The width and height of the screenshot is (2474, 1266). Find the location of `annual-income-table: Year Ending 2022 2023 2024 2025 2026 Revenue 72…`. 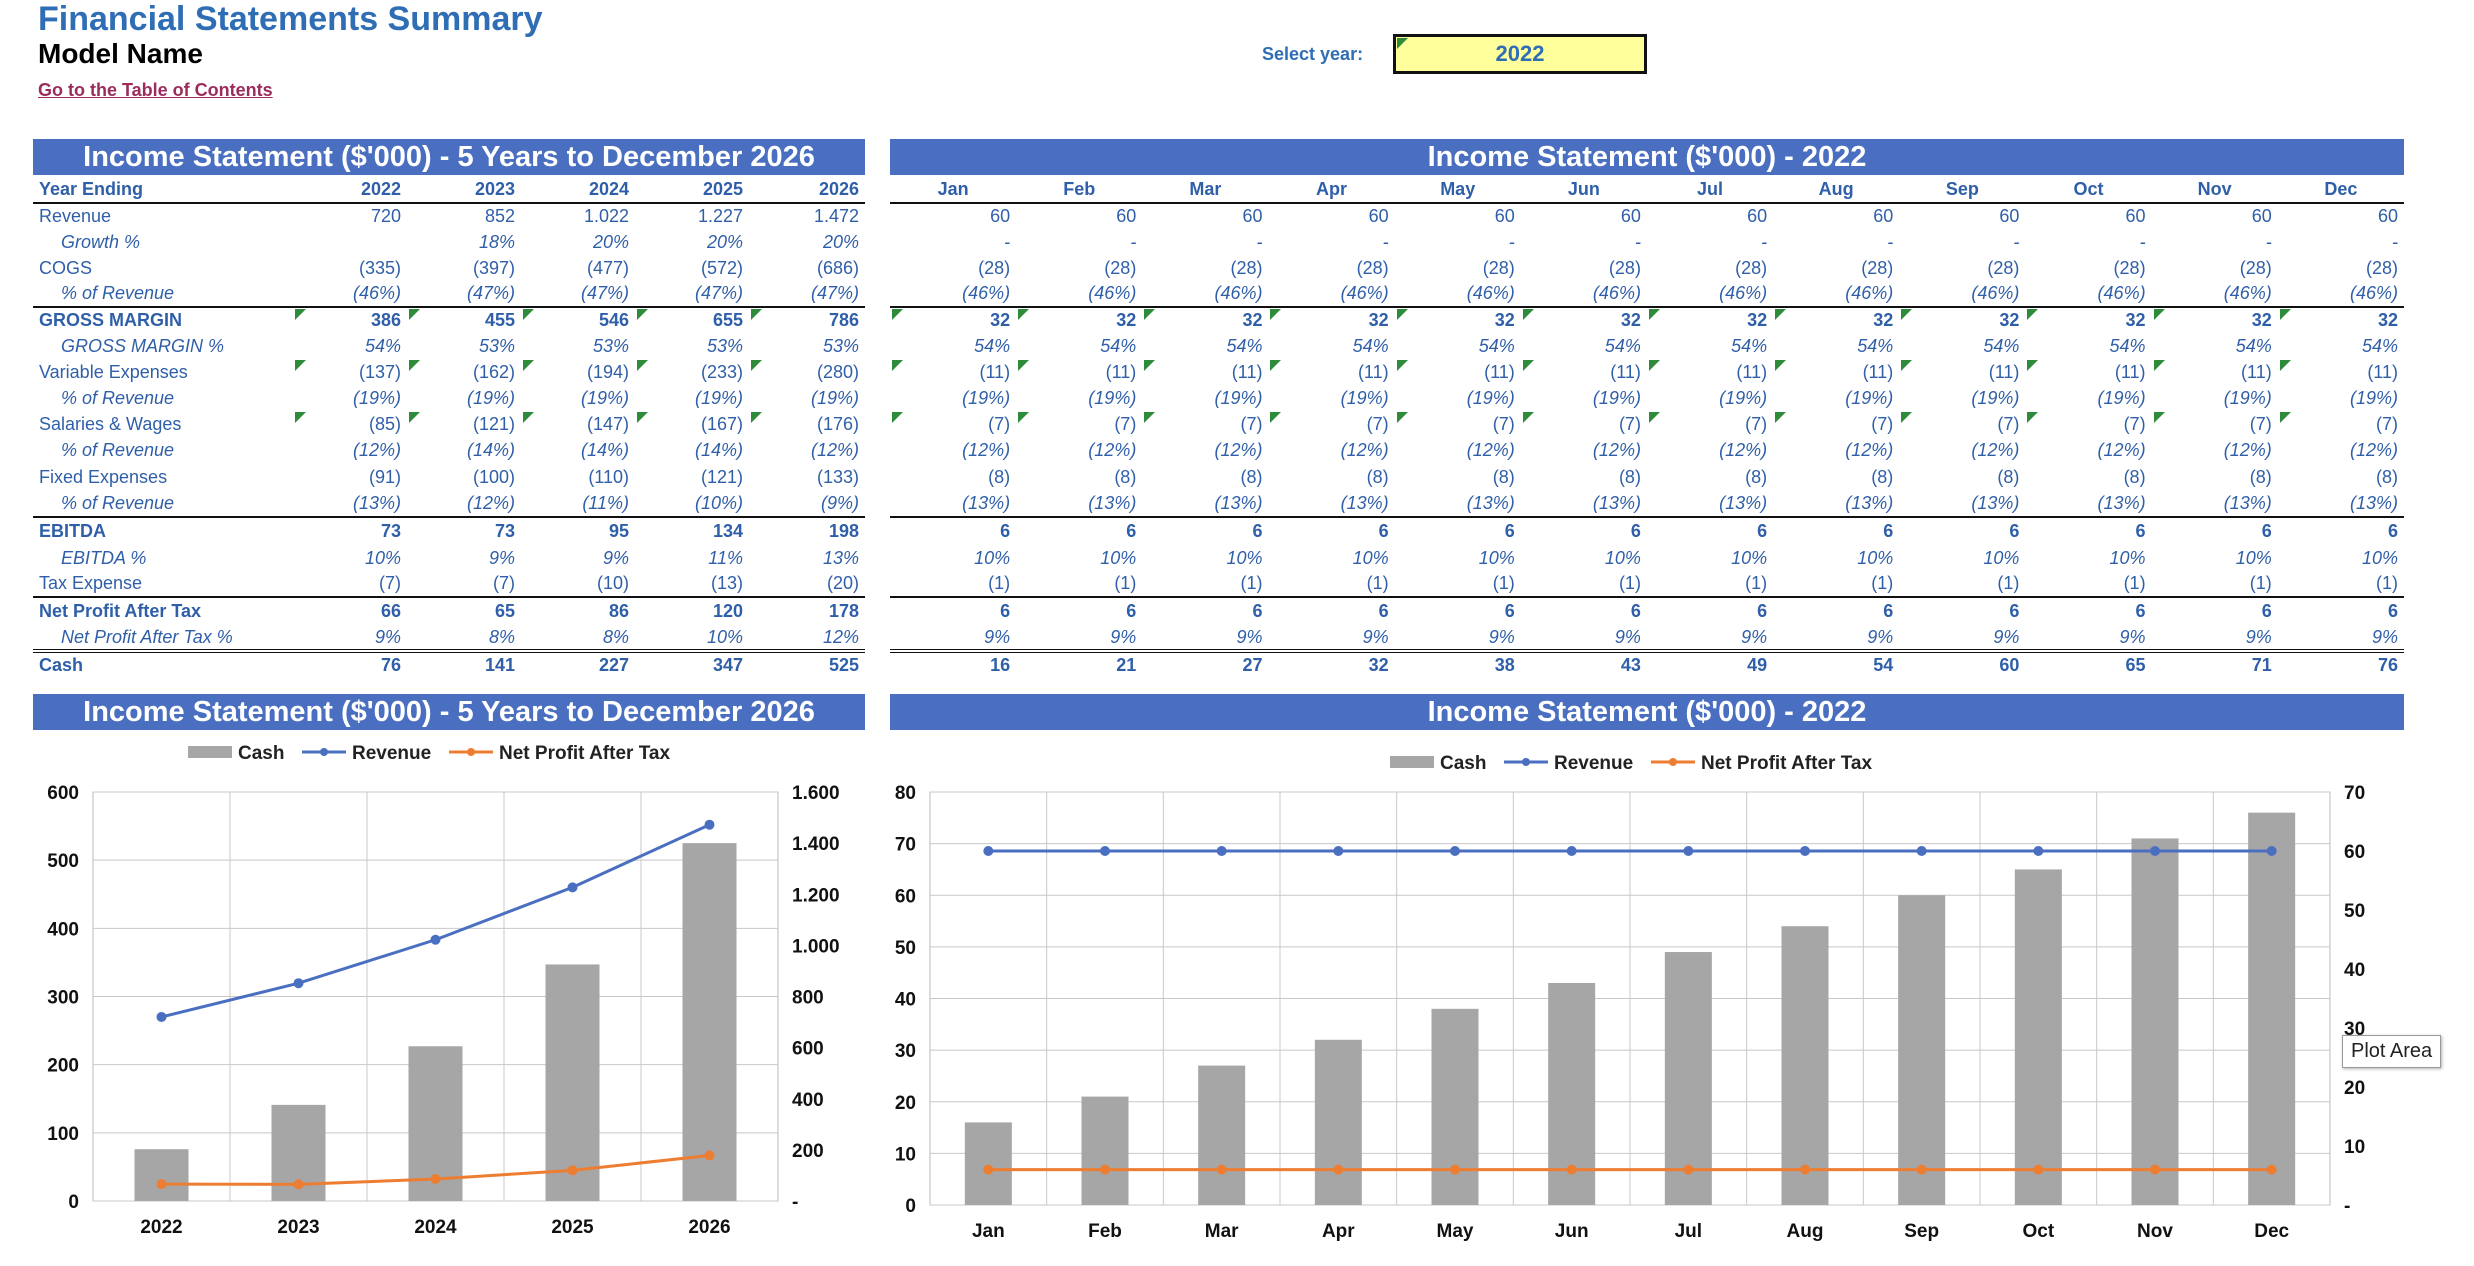

annual-income-table: Year Ending 2022 2023 2024 2025 2026 Revenue 72… is located at coordinates (449, 427).